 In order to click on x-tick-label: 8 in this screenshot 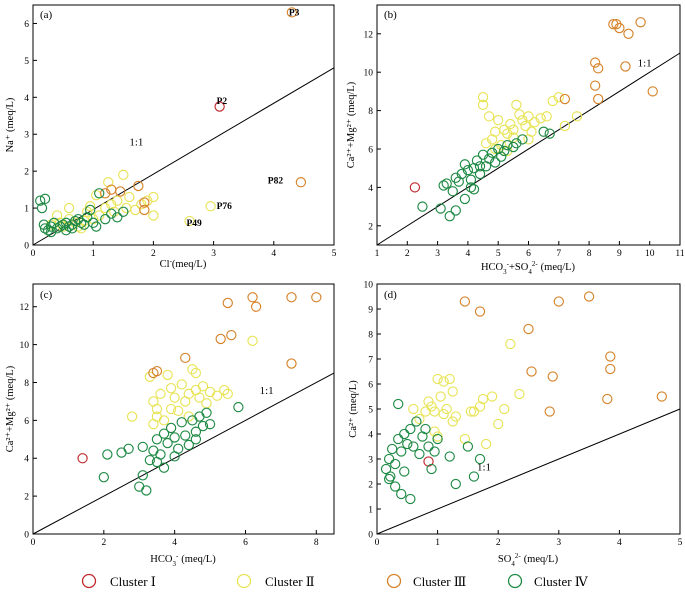, I will do `click(589, 254)`.